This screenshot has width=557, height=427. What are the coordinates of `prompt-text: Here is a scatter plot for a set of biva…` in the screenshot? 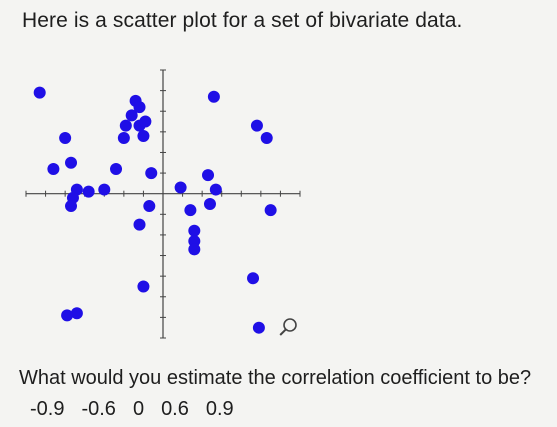 It's located at (242, 20).